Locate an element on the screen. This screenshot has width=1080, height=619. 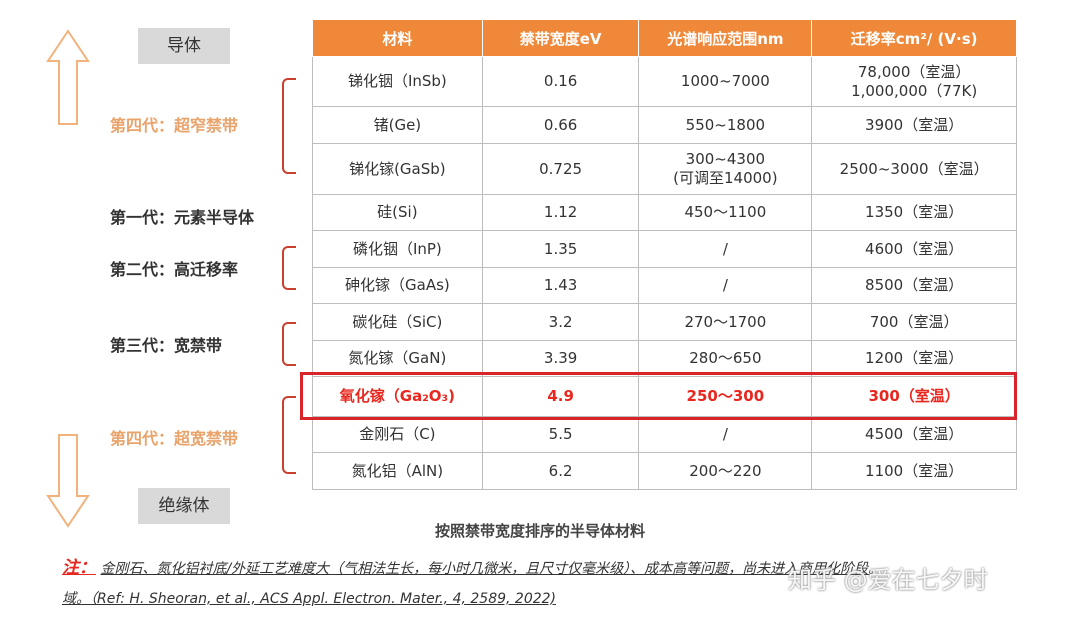
note-label: 注： is located at coordinates (79, 568).